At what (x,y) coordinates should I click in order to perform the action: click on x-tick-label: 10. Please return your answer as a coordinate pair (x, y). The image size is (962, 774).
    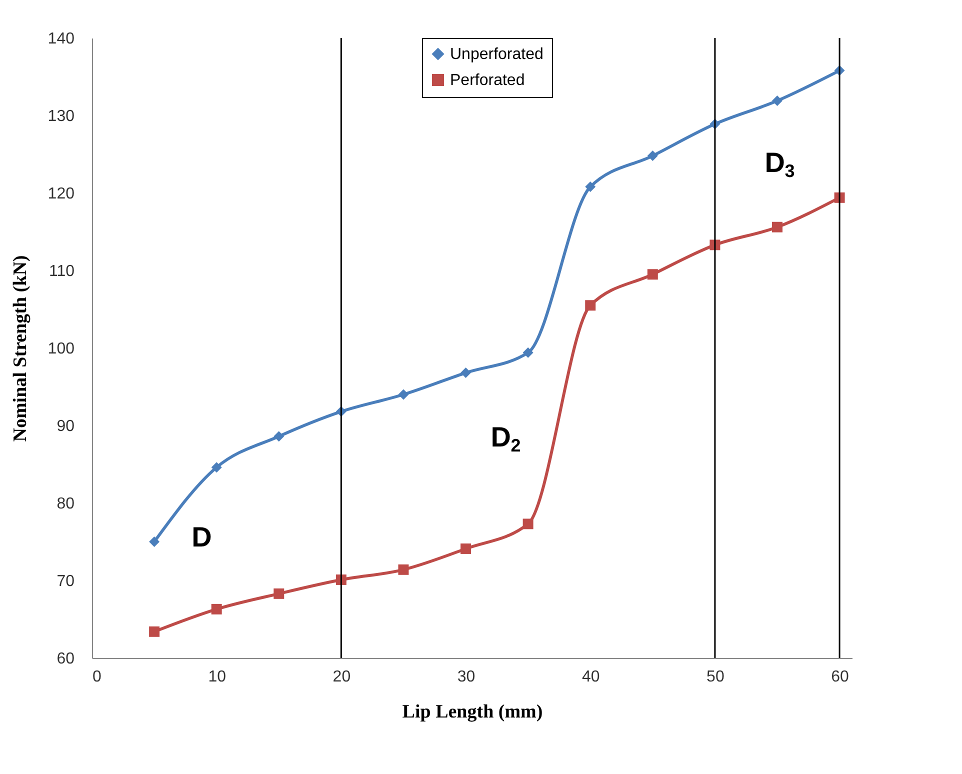
    Looking at the image, I should click on (217, 677).